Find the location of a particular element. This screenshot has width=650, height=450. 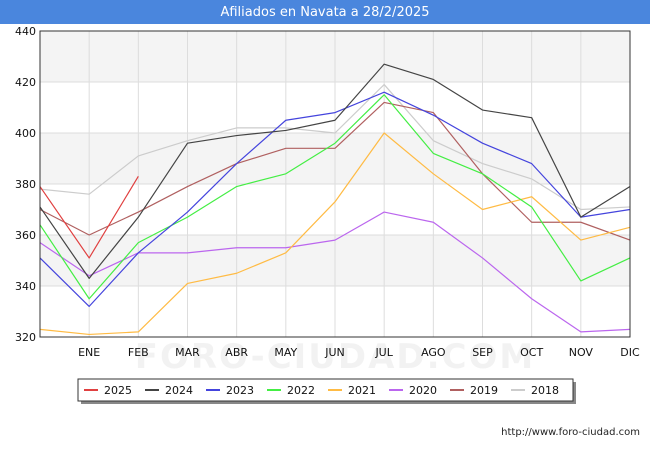

watermark: FORO-CIUDAD.COM is located at coordinates (335, 357).